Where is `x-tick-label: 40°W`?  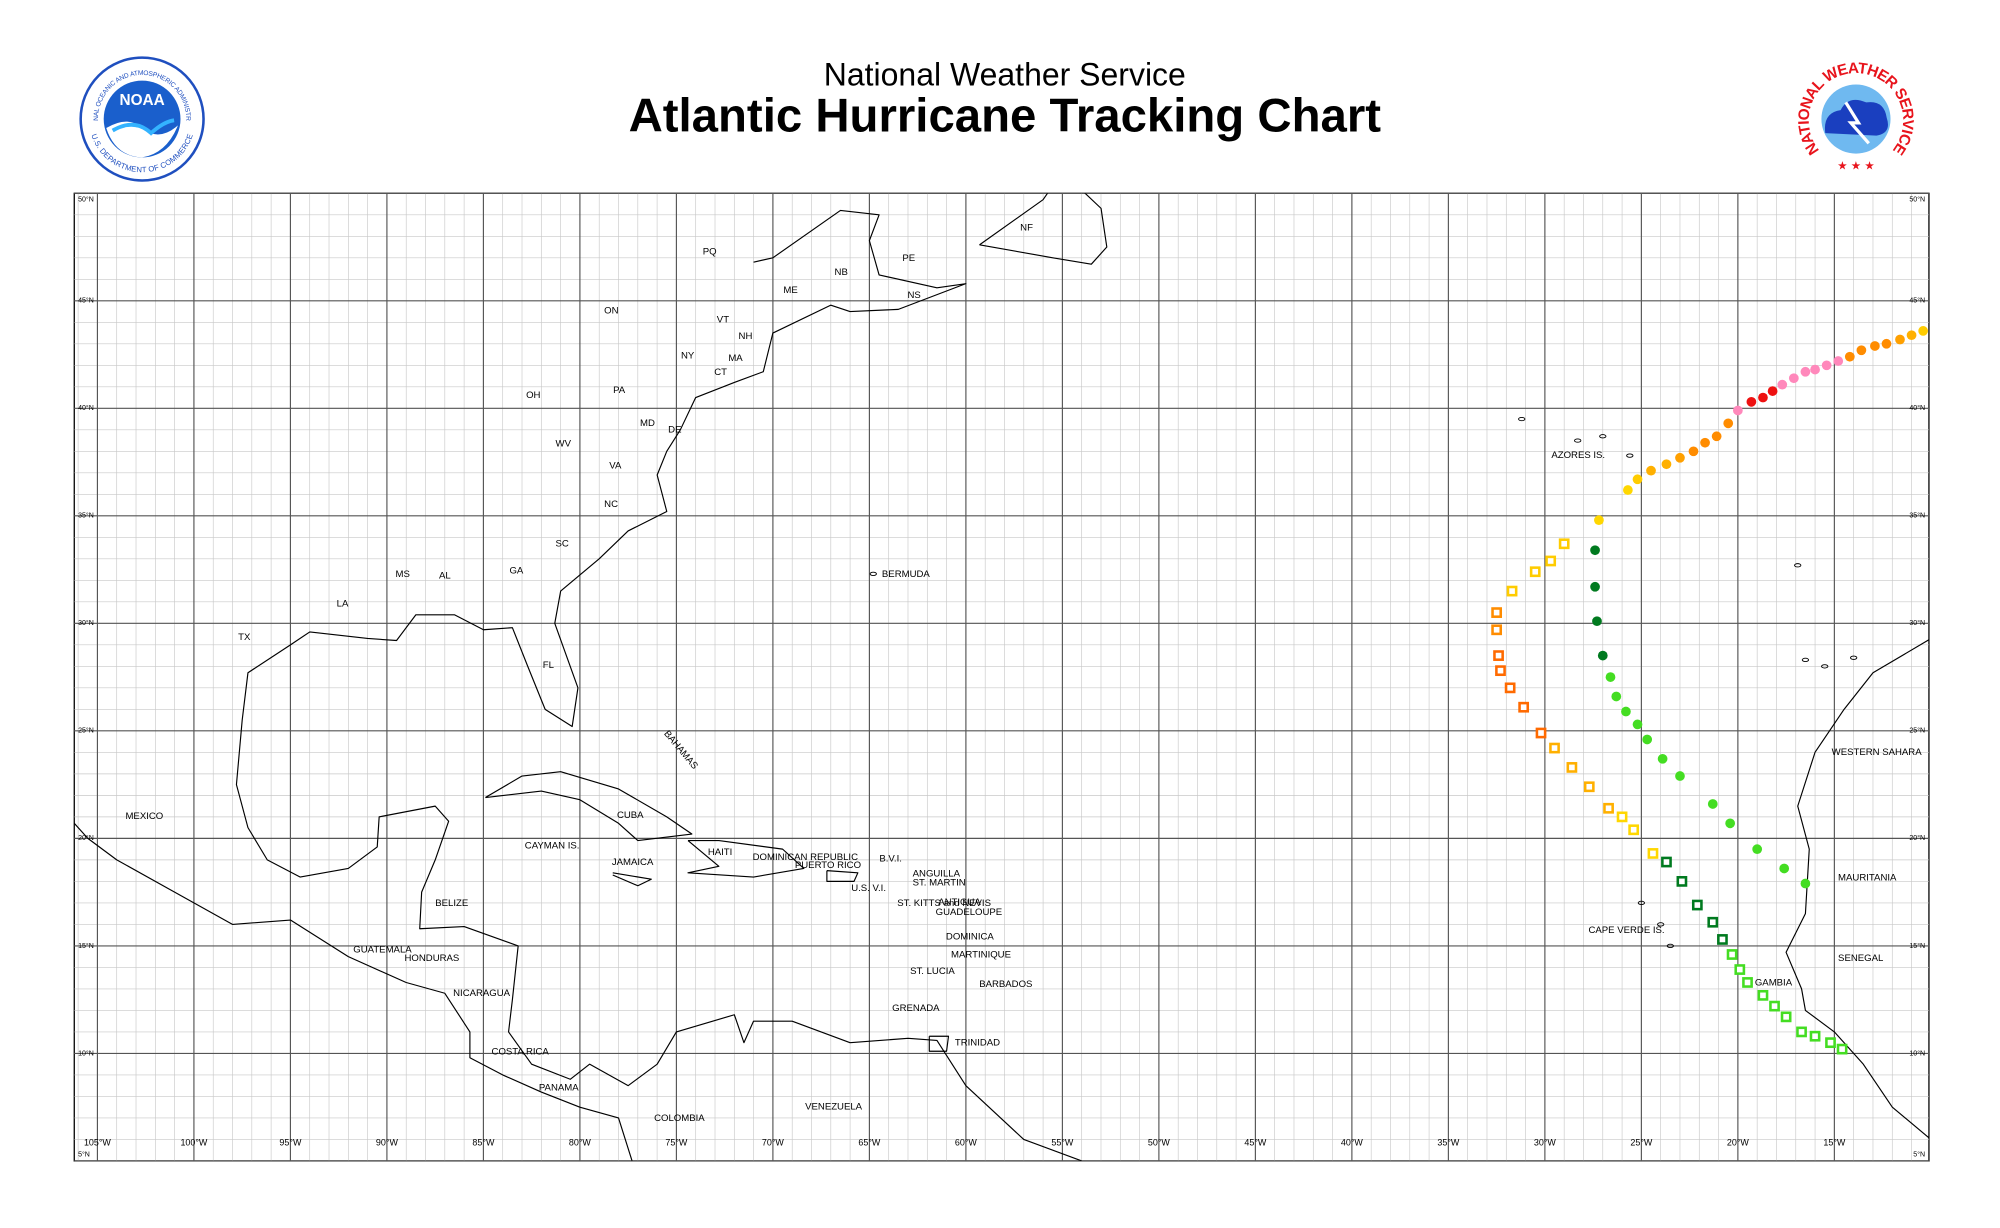 x-tick-label: 40°W is located at coordinates (1352, 1142).